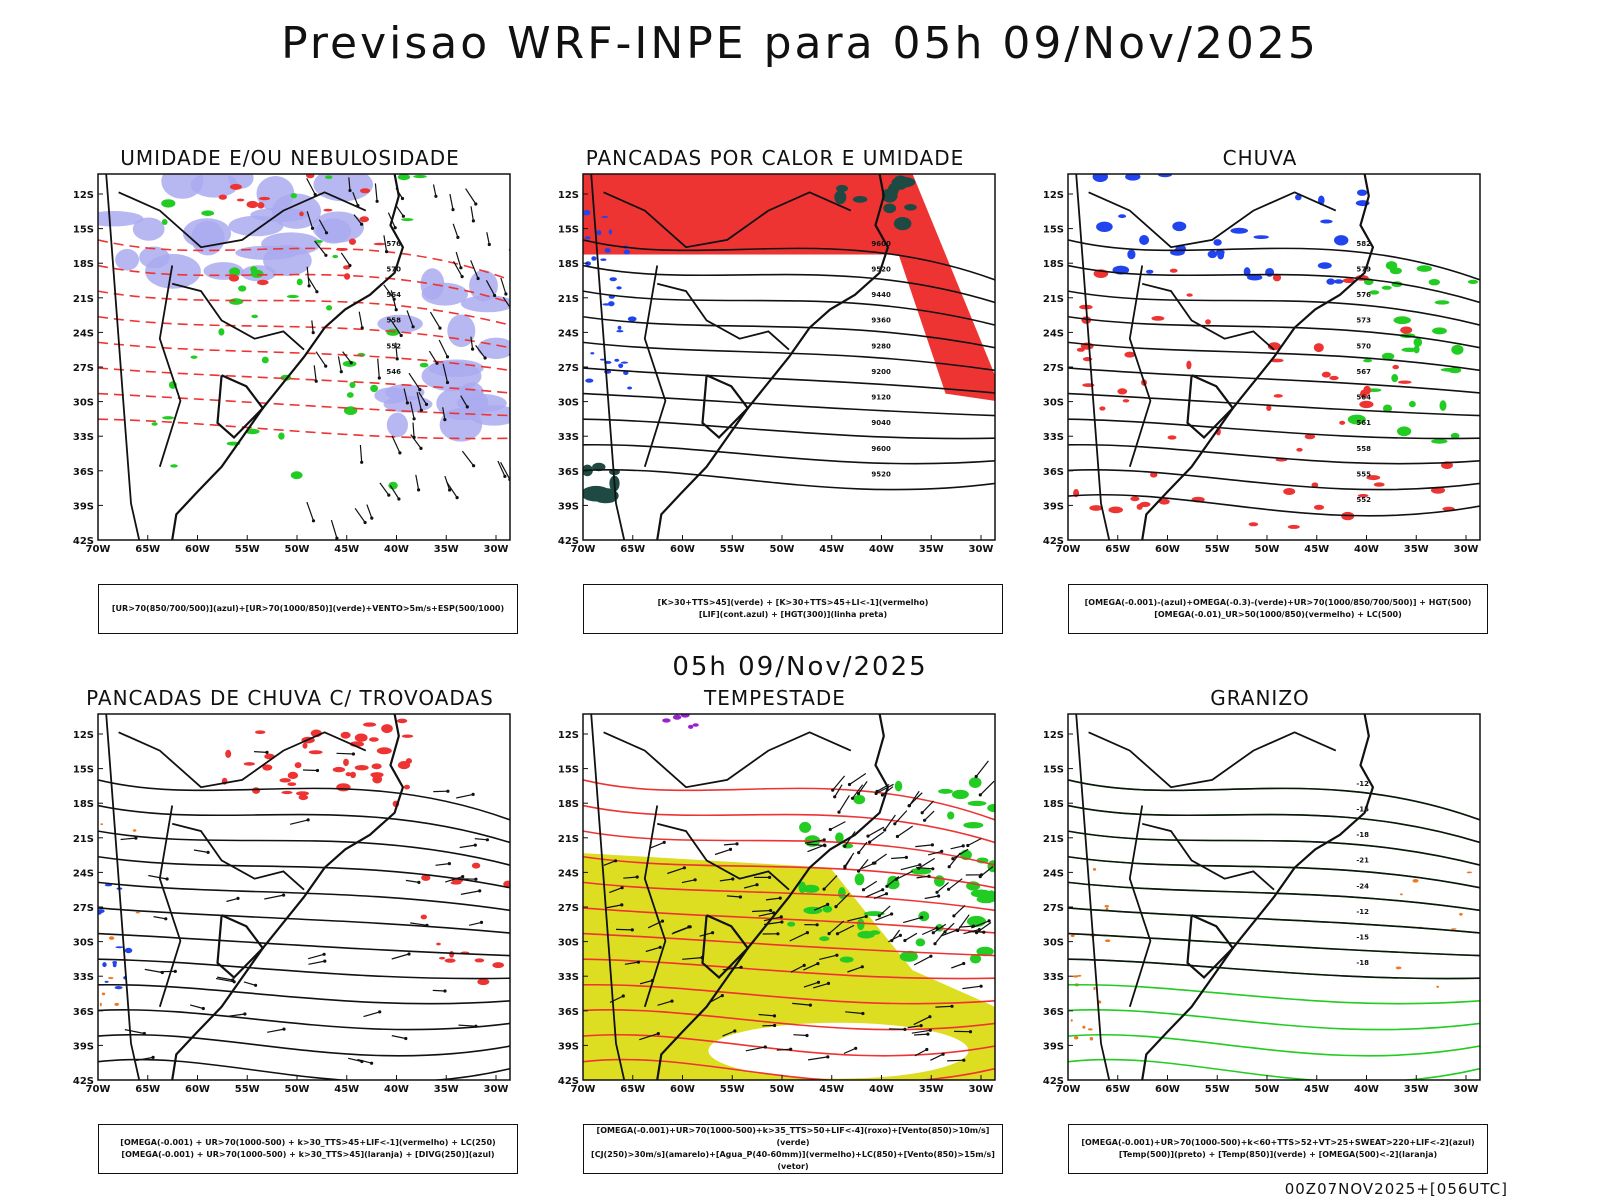  What do you see at coordinates (1053, 943) in the screenshot?
I see `lat-label: 30S` at bounding box center [1053, 943].